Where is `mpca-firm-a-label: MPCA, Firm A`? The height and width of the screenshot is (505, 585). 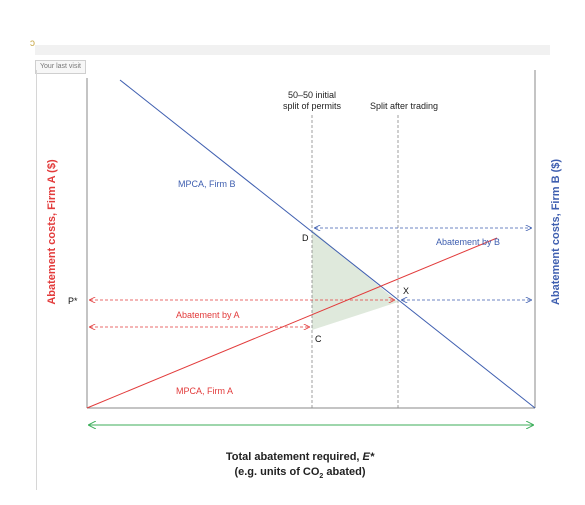 mpca-firm-a-label: MPCA, Firm A is located at coordinates (204, 391).